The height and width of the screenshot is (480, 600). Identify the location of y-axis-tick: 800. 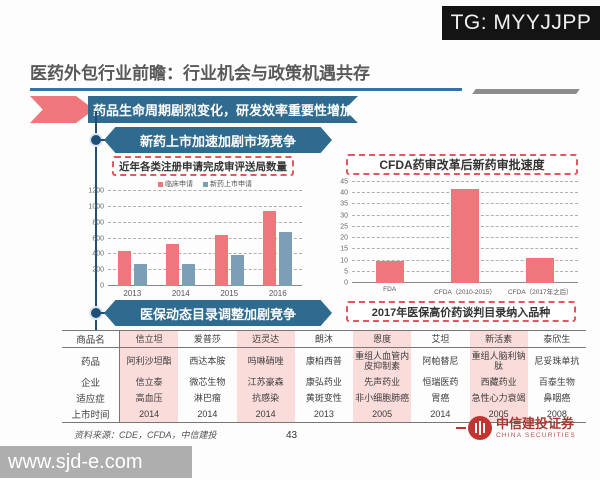
(98, 223).